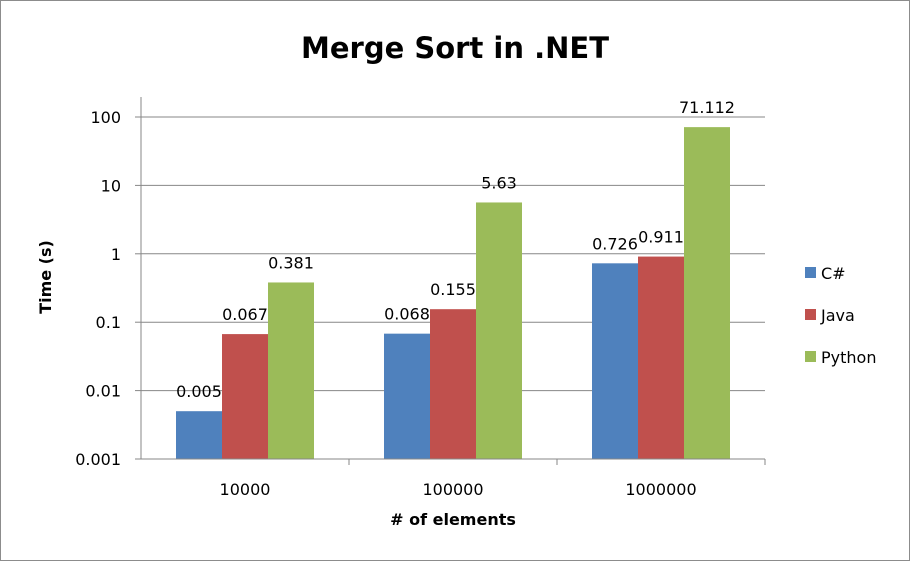 The width and height of the screenshot is (910, 561). I want to click on y-tick-label: 0.001, so click(98, 459).